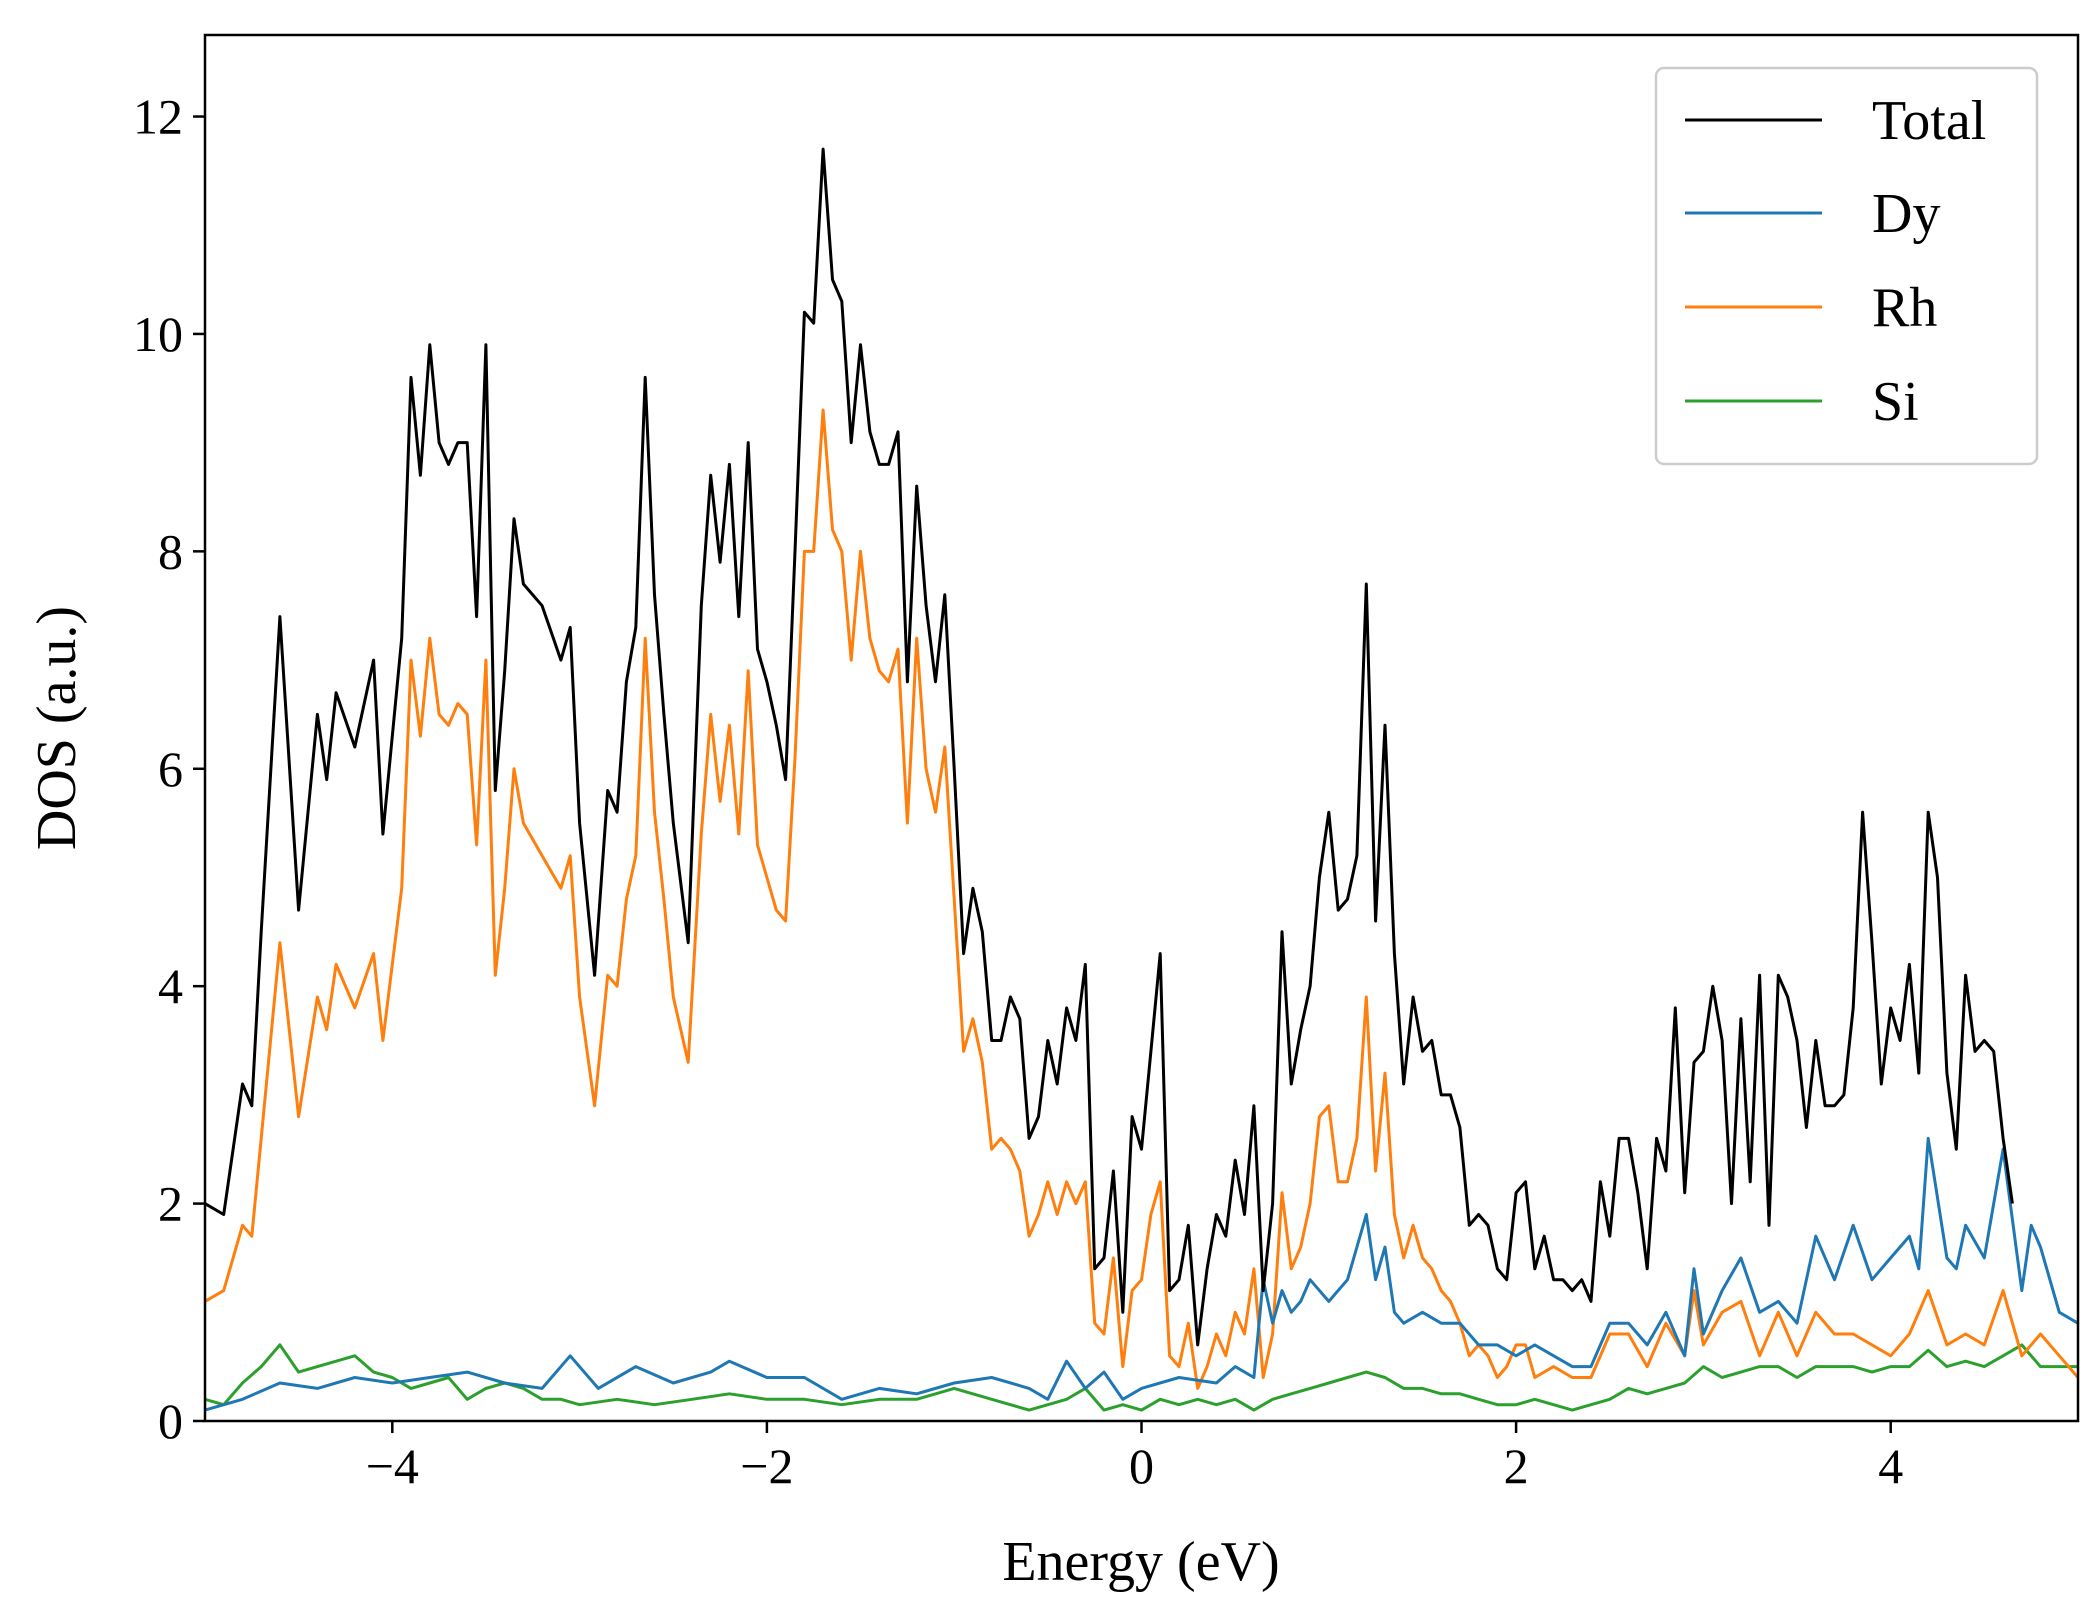  What do you see at coordinates (170, 1421) in the screenshot?
I see `y-tick-label: 0` at bounding box center [170, 1421].